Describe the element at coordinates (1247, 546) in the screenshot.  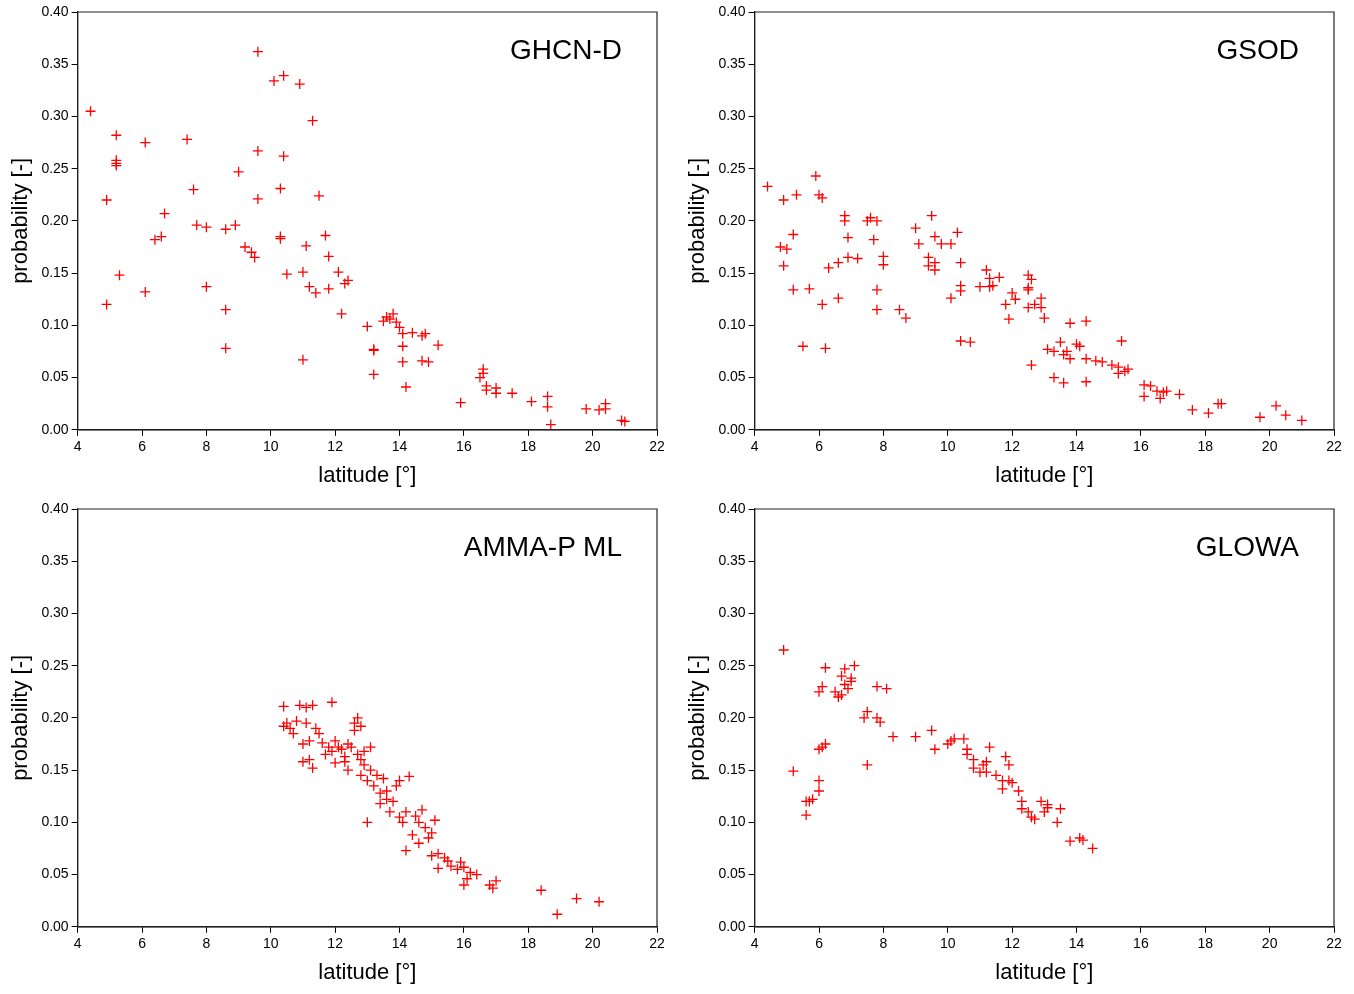
I see `annotation: GLOWA` at that location.